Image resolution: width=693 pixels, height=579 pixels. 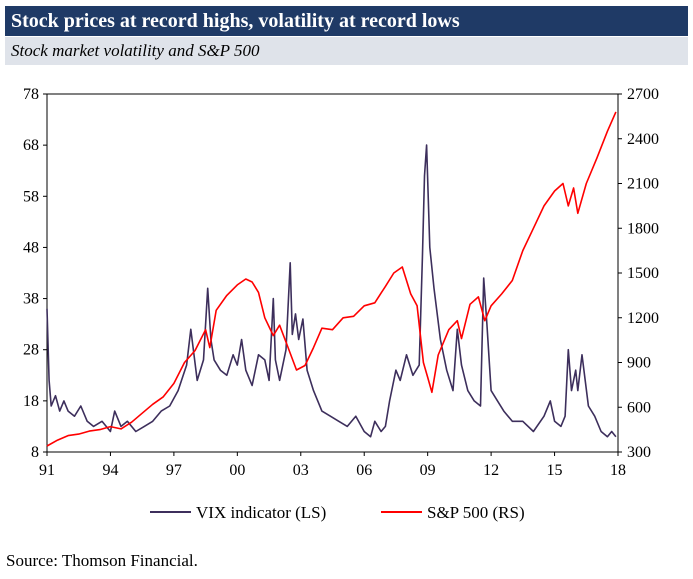 I want to click on x-tick-label: 06, so click(x=364, y=470).